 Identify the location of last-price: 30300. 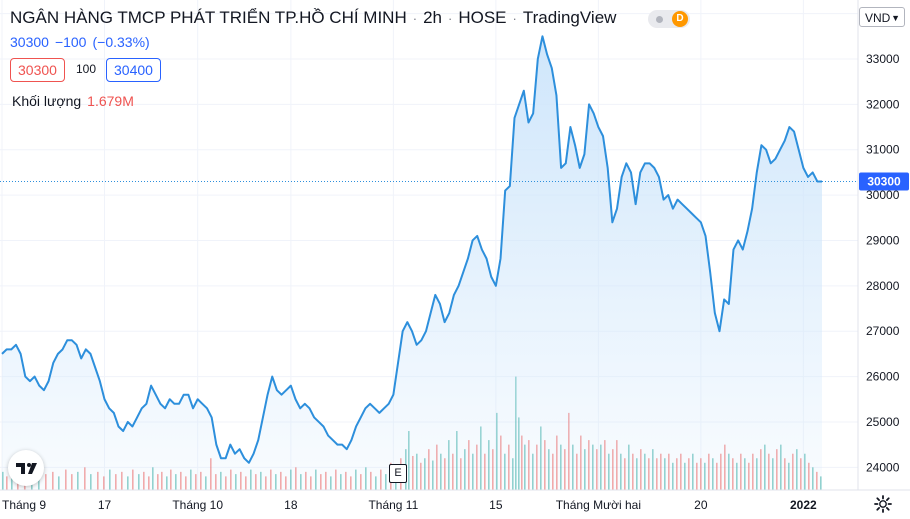
(29, 42).